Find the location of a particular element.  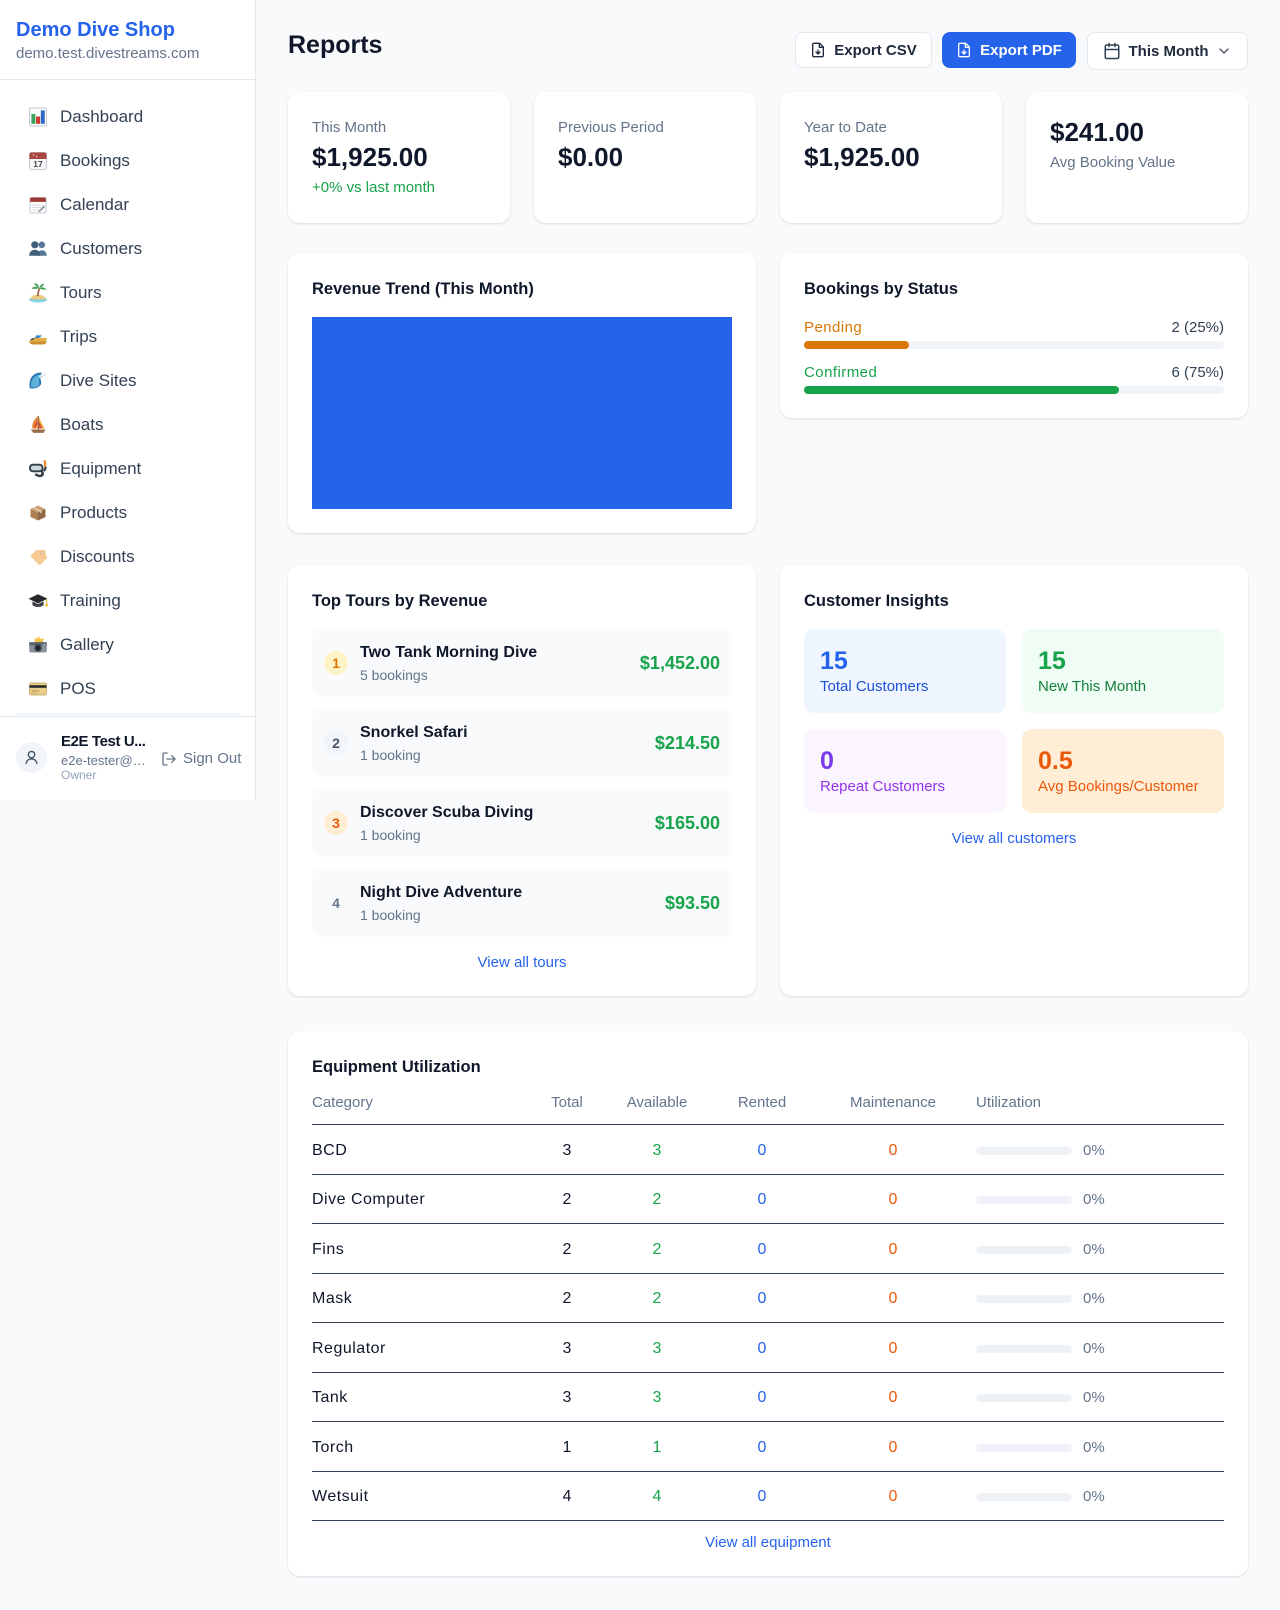

svg-text: 17 is located at coordinates (38, 164).